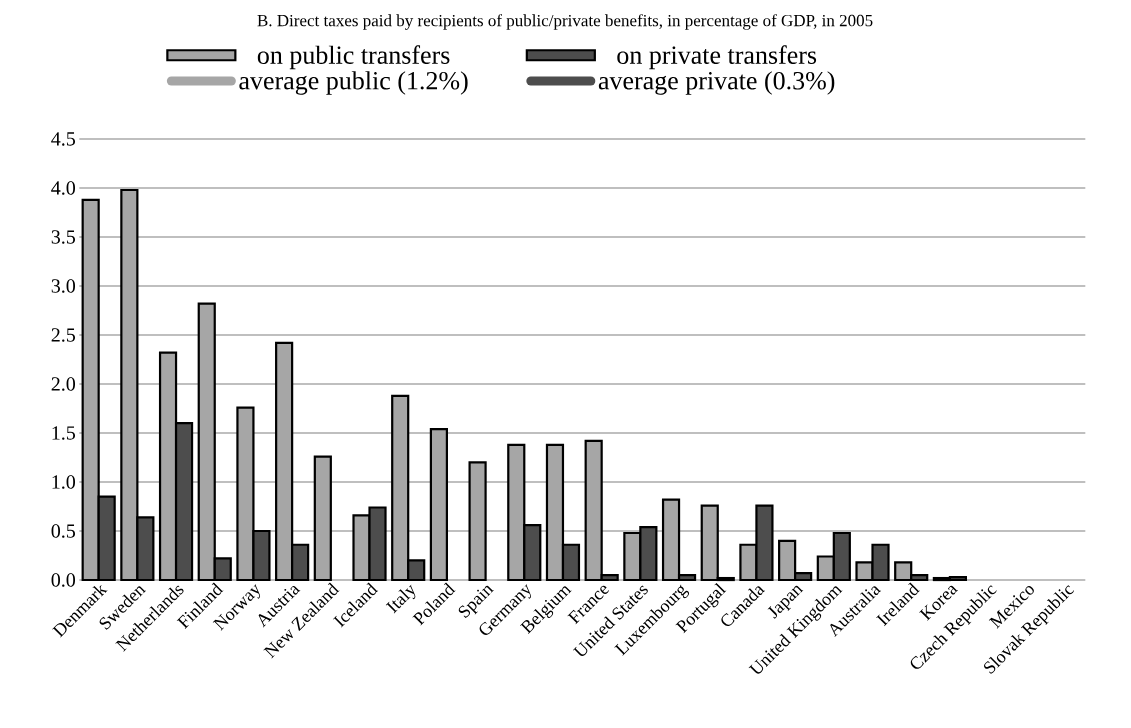  I want to click on legend-label: on public transfers, so click(353, 57).